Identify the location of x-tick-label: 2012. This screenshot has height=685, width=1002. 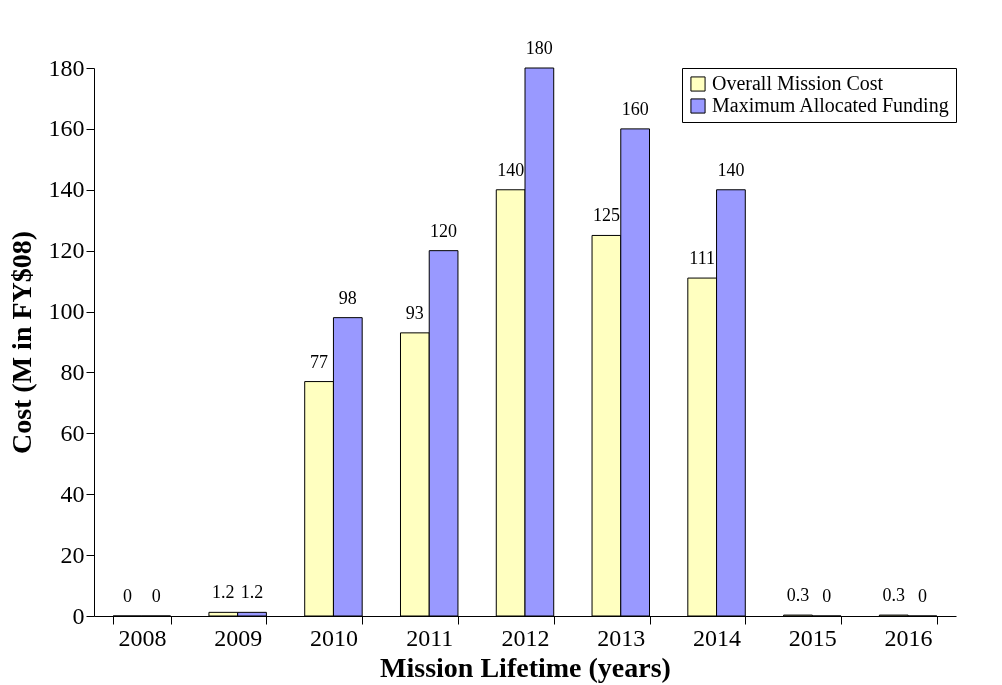
(525, 637).